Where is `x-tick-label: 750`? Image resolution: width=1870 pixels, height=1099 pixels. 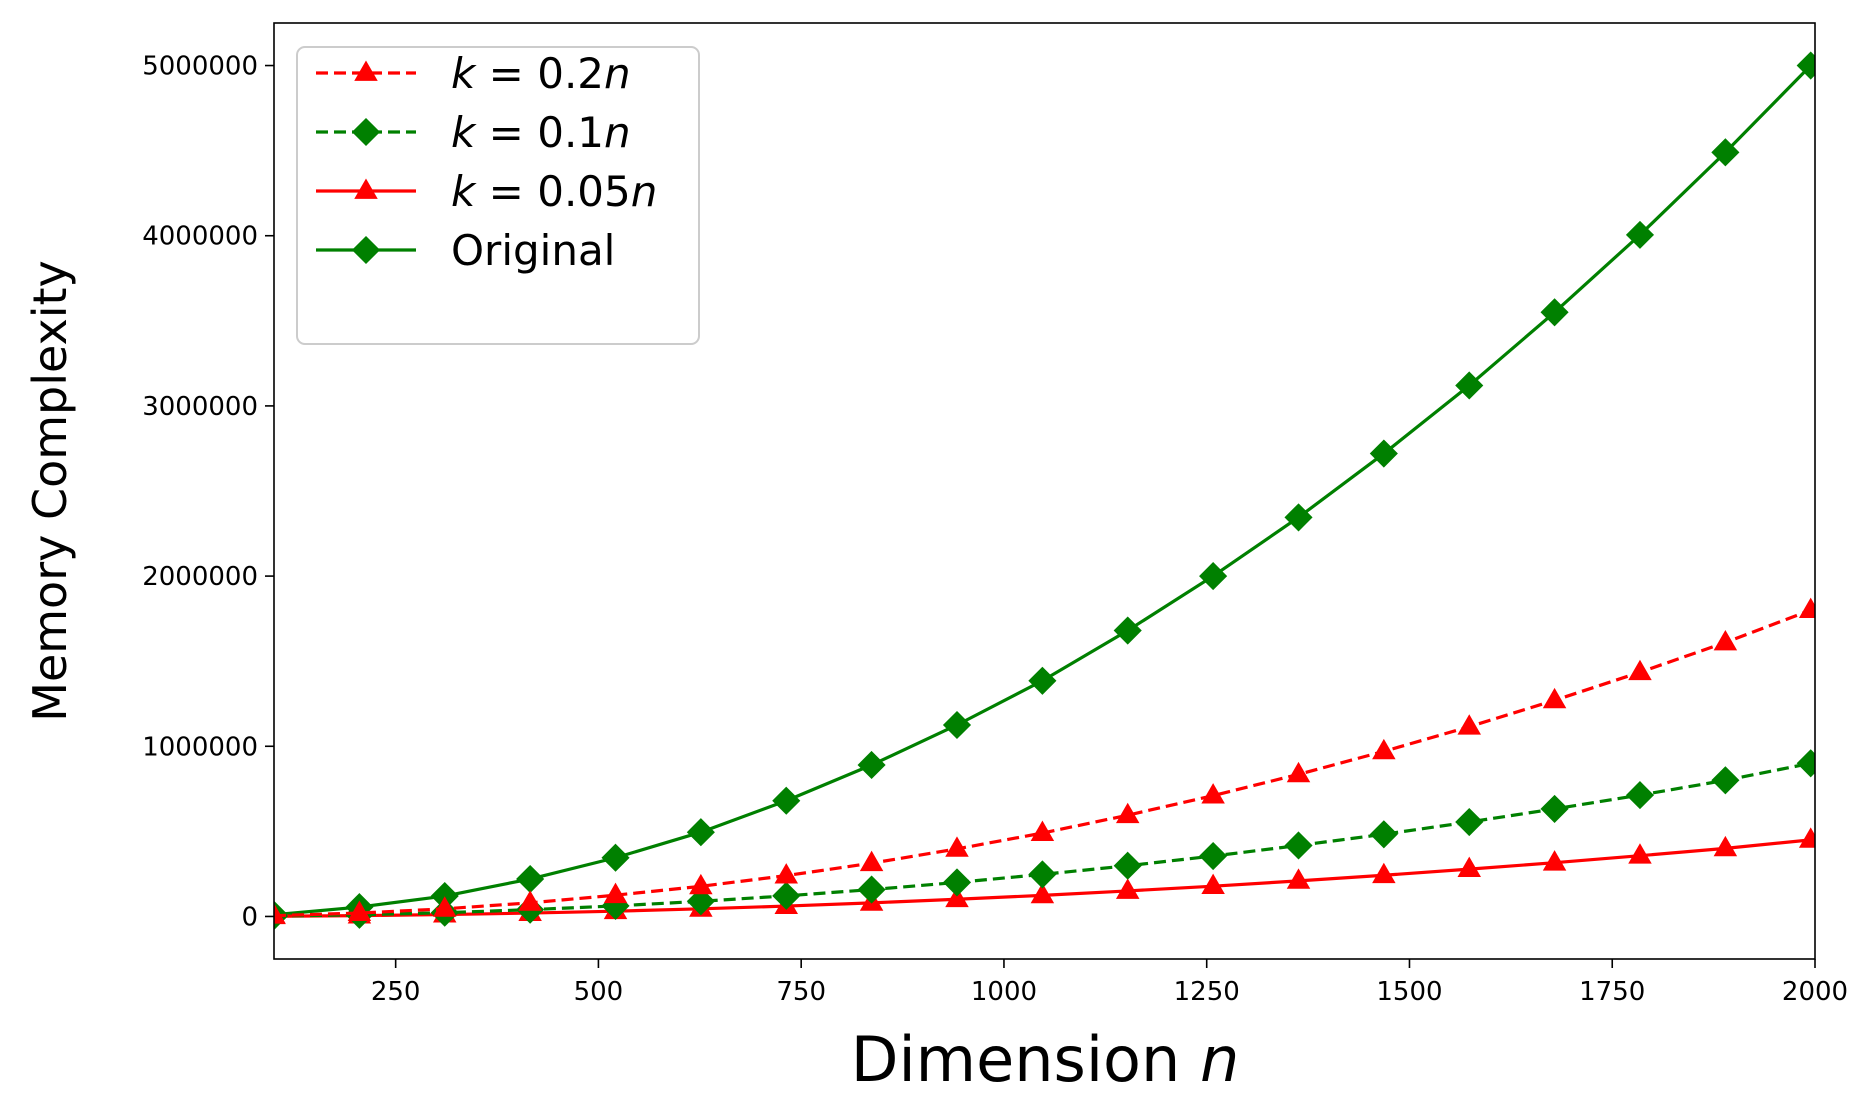
x-tick-label: 750 is located at coordinates (801, 992).